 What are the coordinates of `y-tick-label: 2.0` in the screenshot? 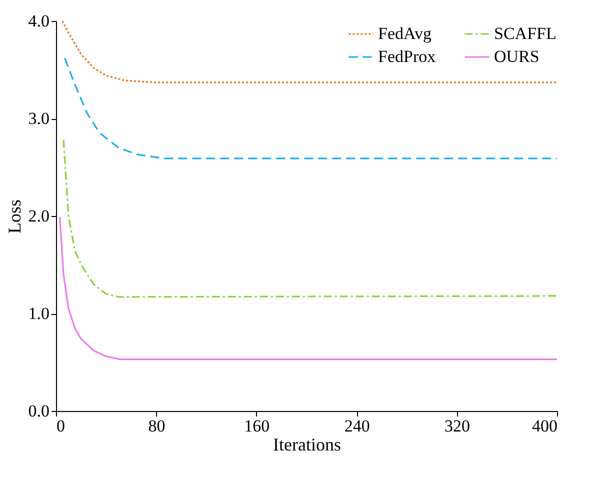 It's located at (39, 216).